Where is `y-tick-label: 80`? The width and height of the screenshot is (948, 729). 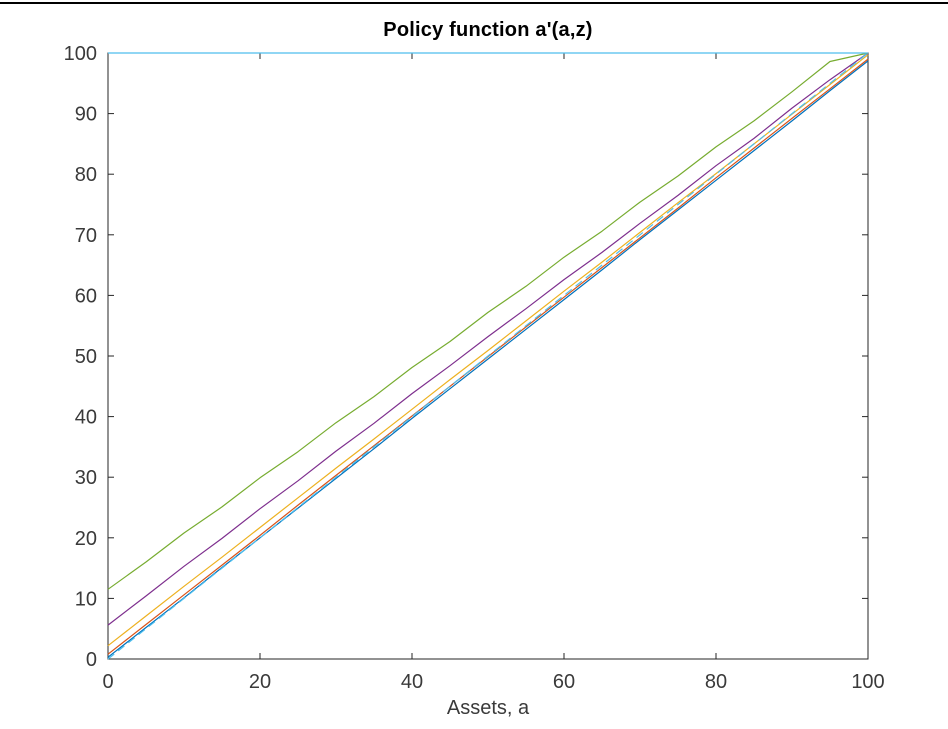
y-tick-label: 80 is located at coordinates (86, 175).